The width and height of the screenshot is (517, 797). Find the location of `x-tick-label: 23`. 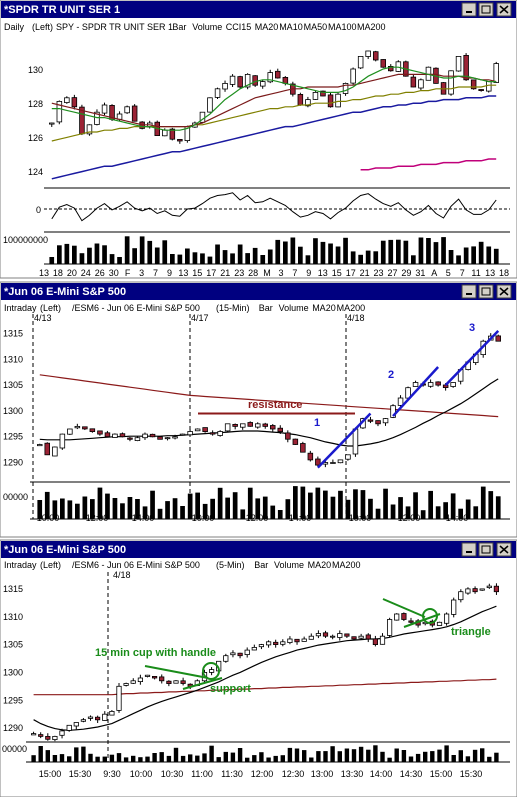

x-tick-label: 23 is located at coordinates (239, 273).